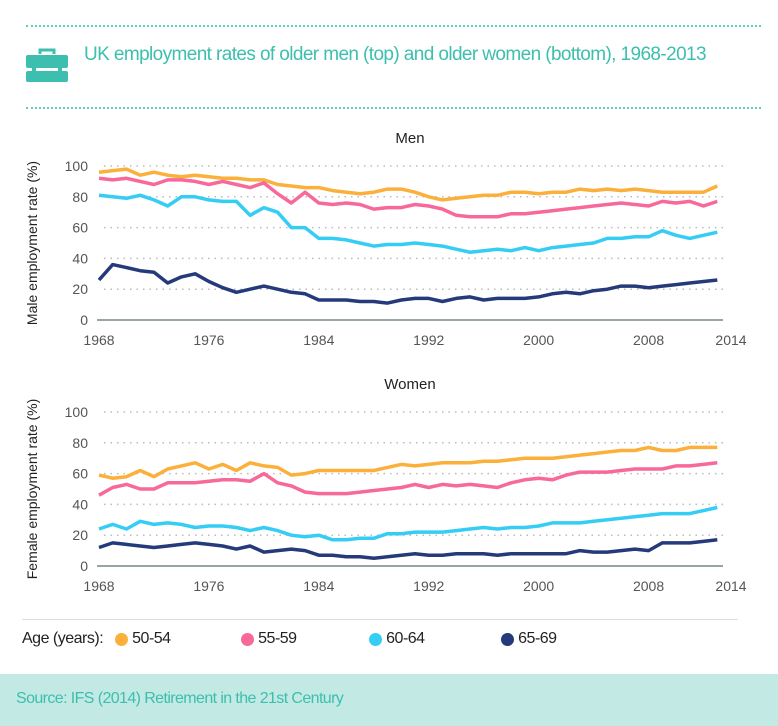 The height and width of the screenshot is (726, 778). I want to click on legend-label: Age (years):, so click(63, 638).